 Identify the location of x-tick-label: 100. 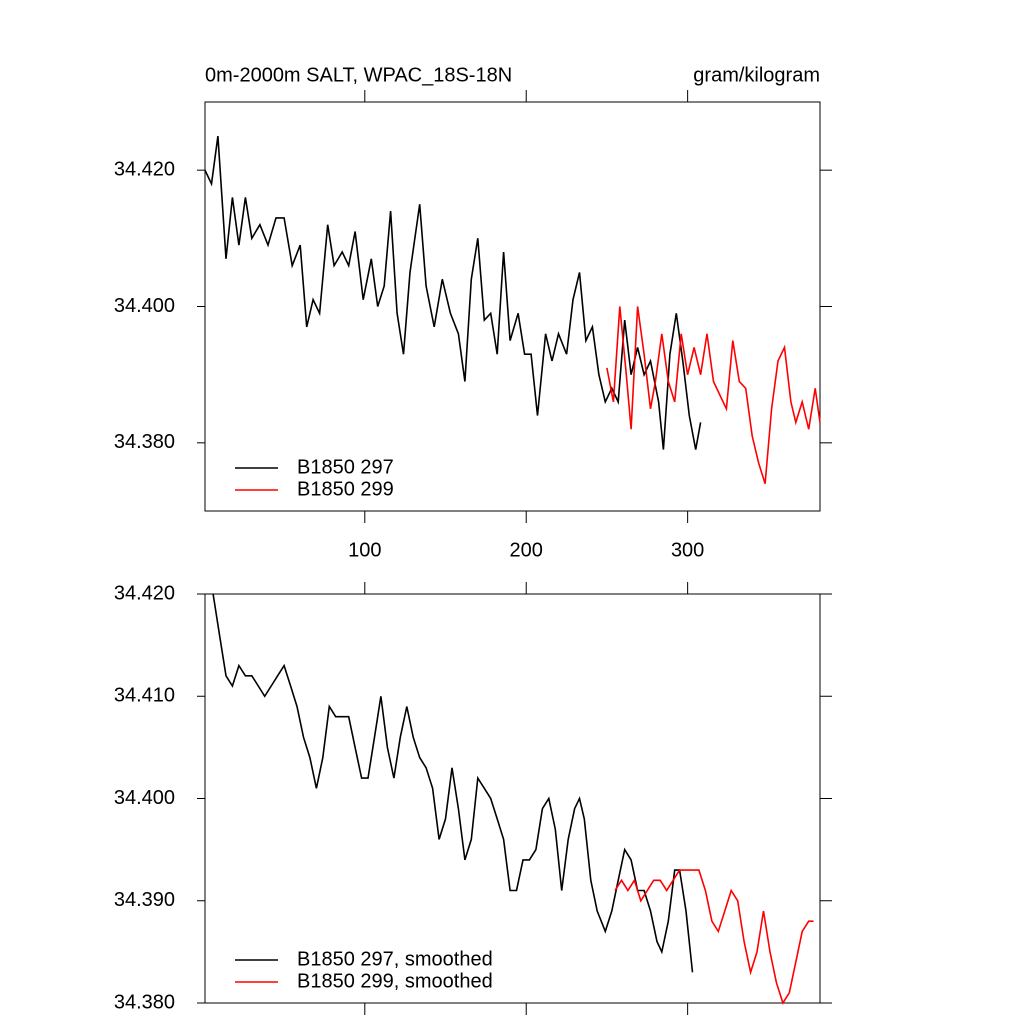
(364, 550).